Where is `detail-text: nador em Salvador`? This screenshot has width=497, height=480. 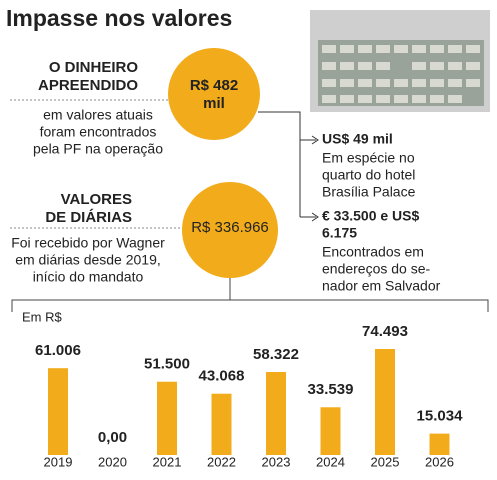 detail-text: nador em Salvador is located at coordinates (381, 286).